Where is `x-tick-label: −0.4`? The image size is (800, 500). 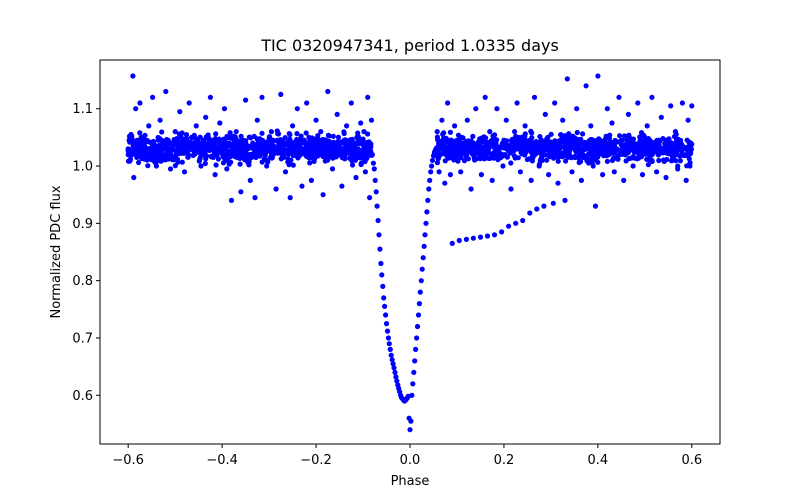 x-tick-label: −0.4 is located at coordinates (222, 460).